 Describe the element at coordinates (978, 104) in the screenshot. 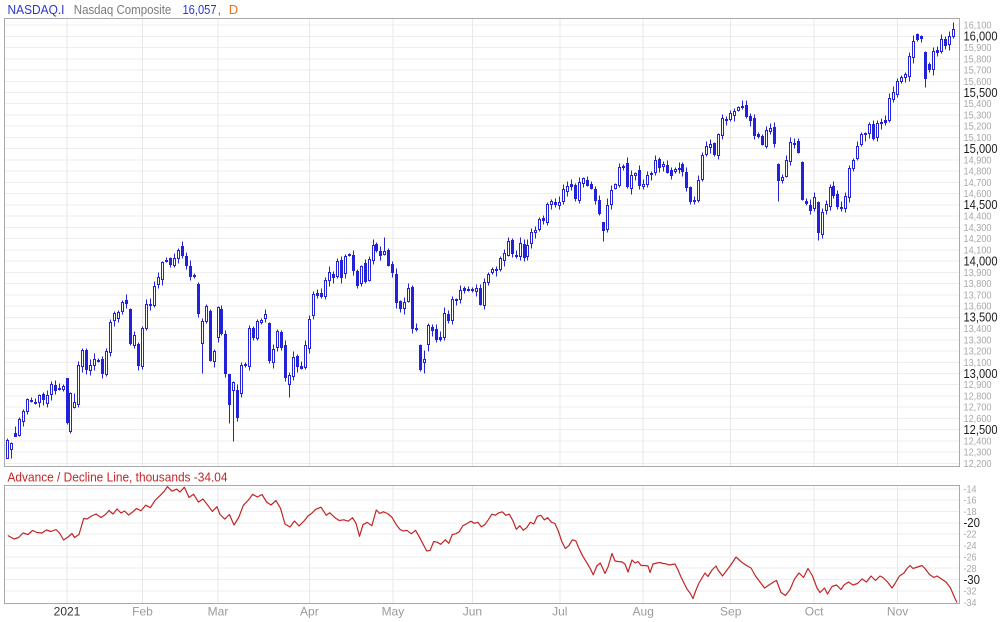

I see `svg-text: 15,400` at that location.